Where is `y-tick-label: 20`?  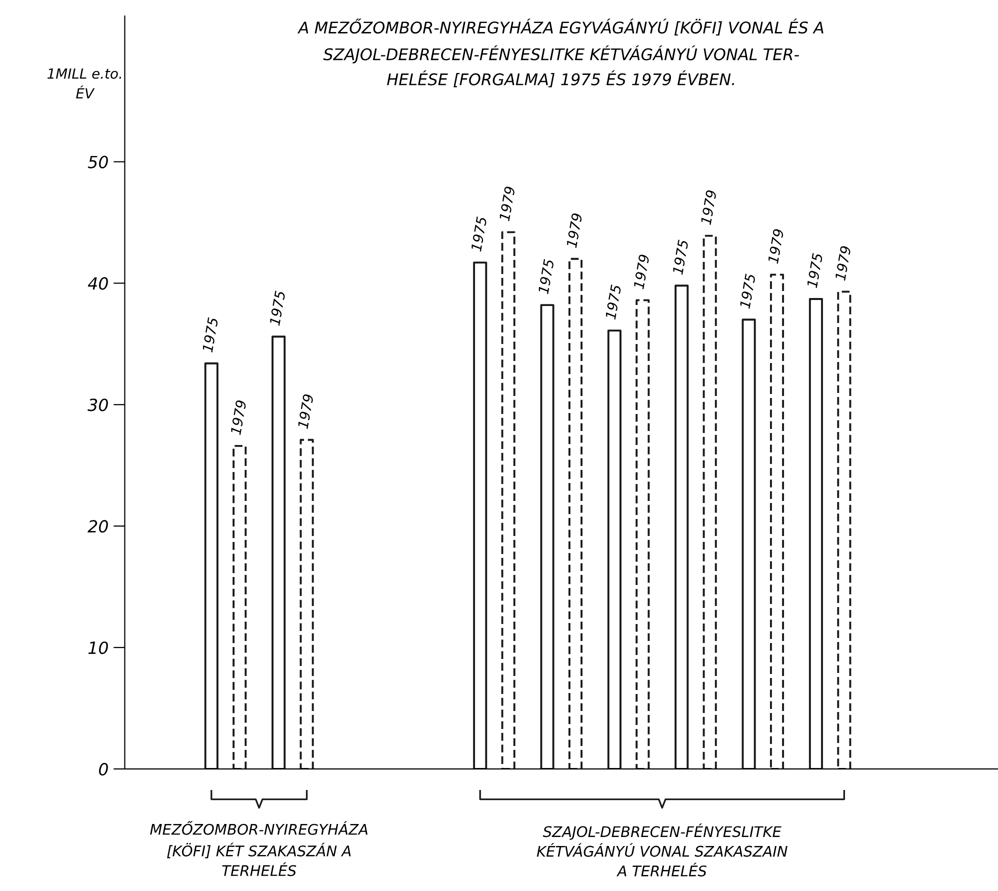 y-tick-label: 20 is located at coordinates (98, 526).